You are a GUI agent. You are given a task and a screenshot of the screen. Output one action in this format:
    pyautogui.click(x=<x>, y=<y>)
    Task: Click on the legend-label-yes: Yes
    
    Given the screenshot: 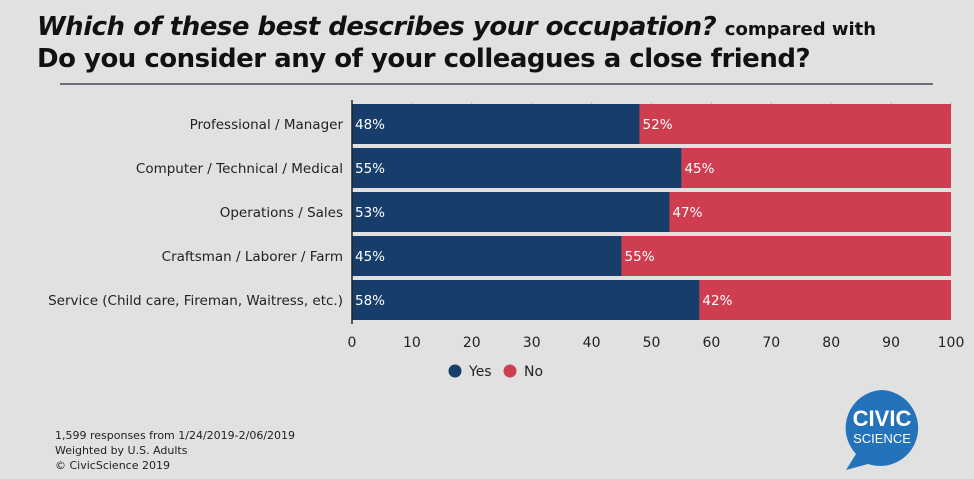 What is the action you would take?
    pyautogui.click(x=480, y=372)
    